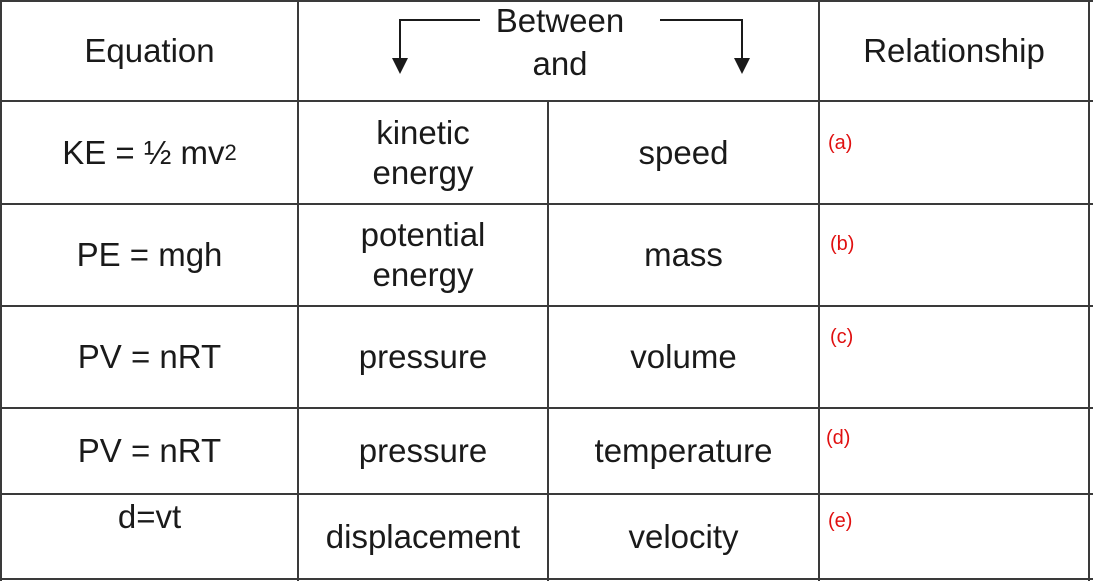 Image resolution: width=1093 pixels, height=581 pixels. Describe the element at coordinates (683, 536) in the screenshot. I see `quantity-b-cell-5: velocity` at that location.